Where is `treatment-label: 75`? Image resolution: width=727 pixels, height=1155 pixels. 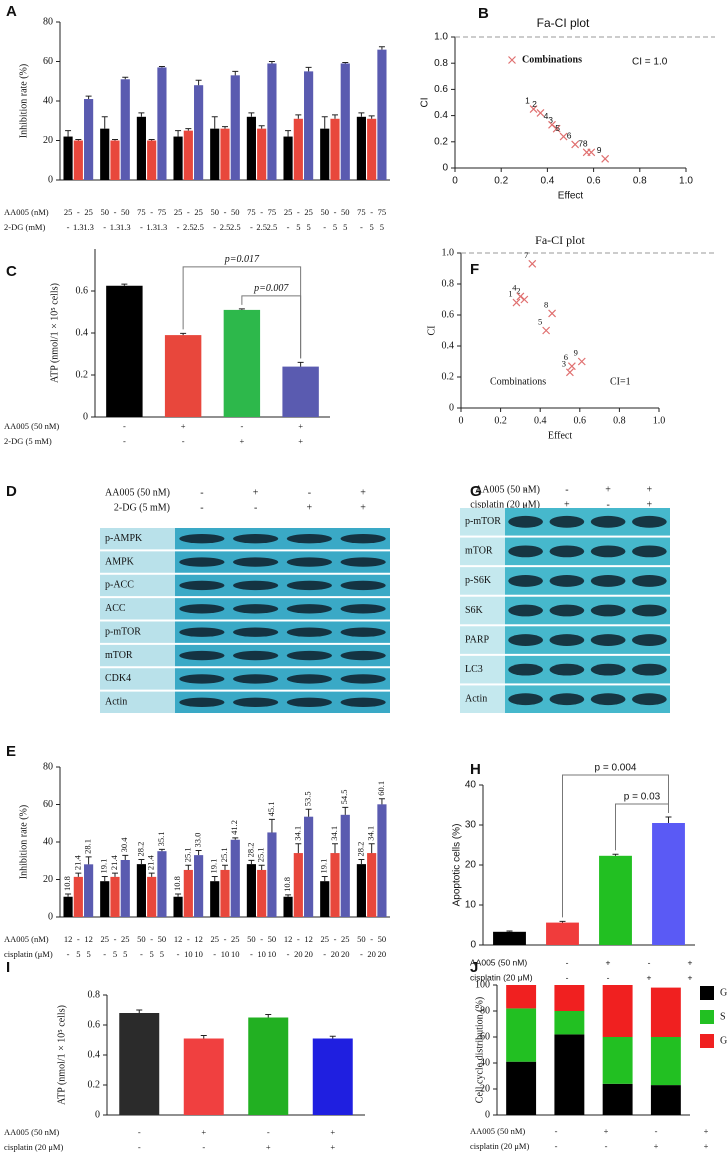 treatment-label: 75 is located at coordinates (382, 212).